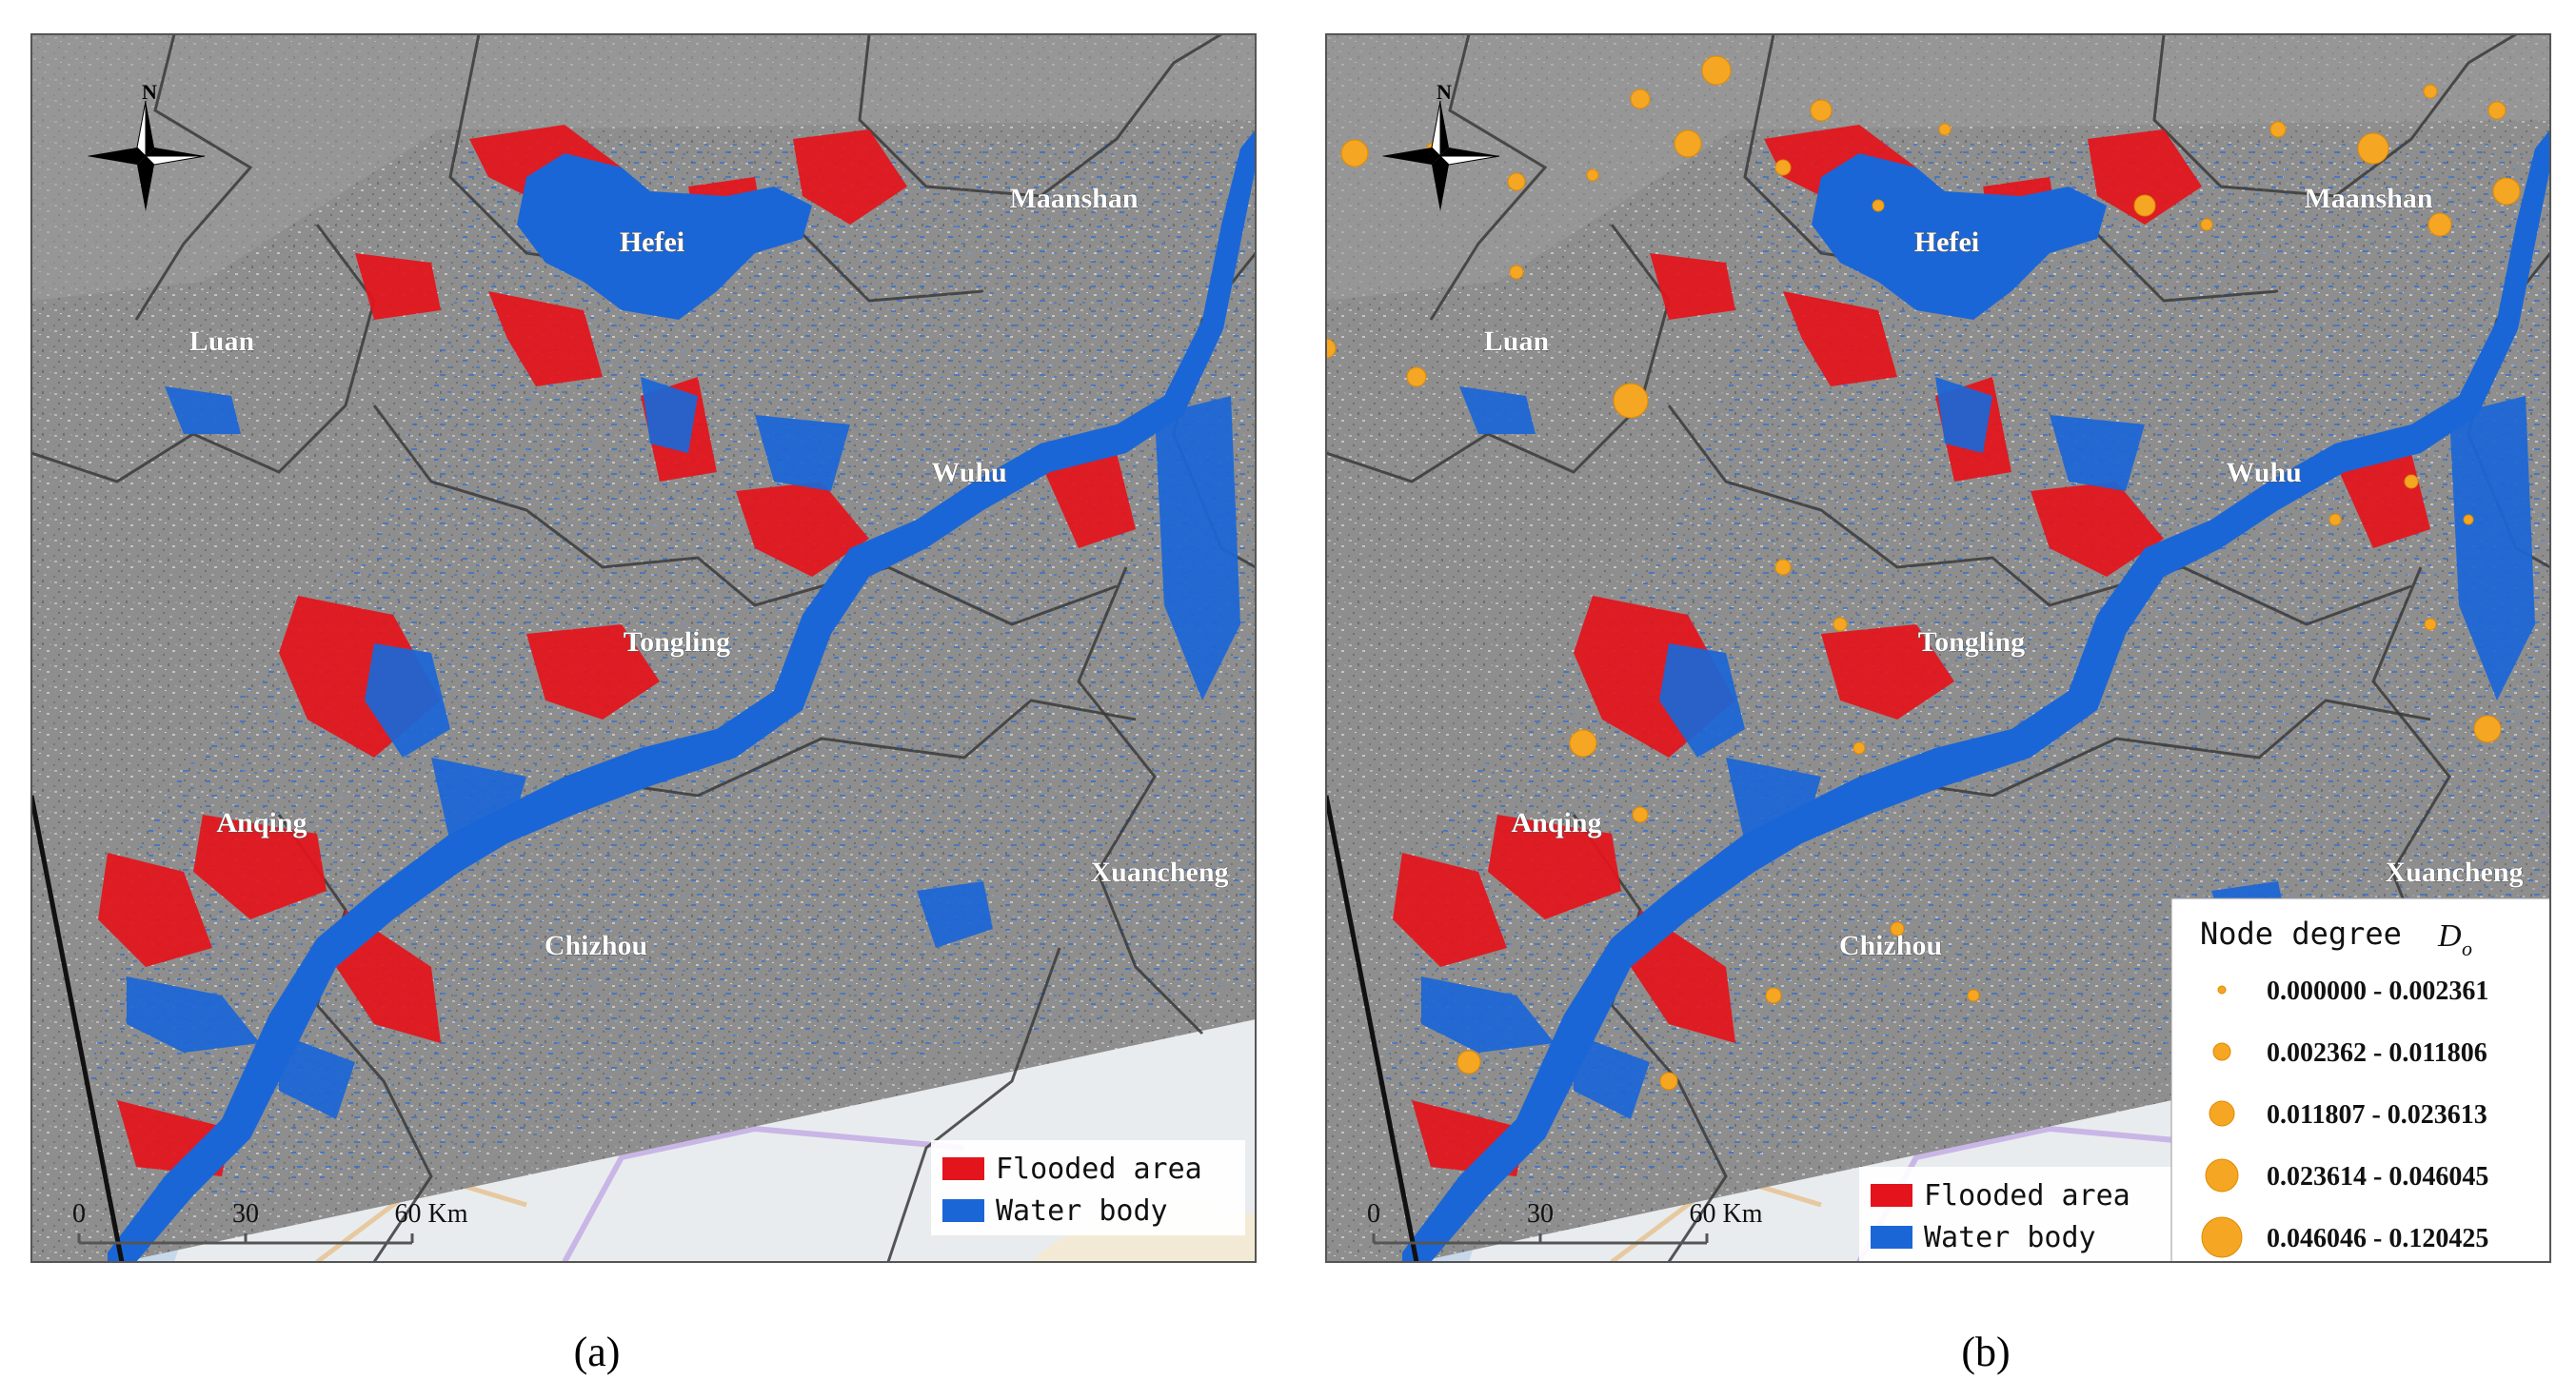 This screenshot has height=1400, width=2576. What do you see at coordinates (2377, 1115) in the screenshot?
I see `node-legend-class: 0.011807 - 0.023613` at bounding box center [2377, 1115].